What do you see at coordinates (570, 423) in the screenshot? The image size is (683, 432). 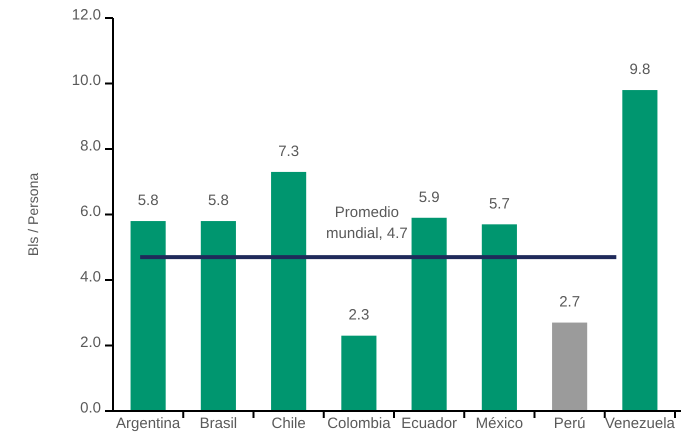 I see `x-tick-label: Perú` at bounding box center [570, 423].